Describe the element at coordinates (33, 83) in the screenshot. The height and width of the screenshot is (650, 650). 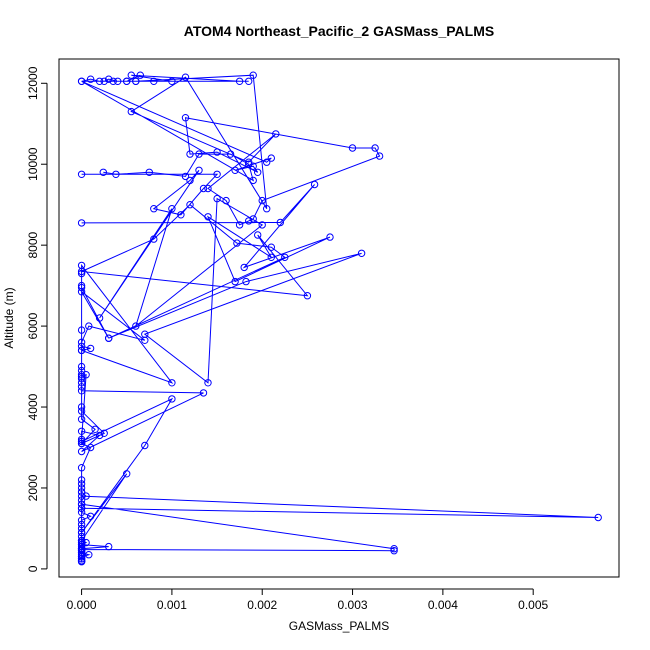
I see `y-tick-label: 12000` at that location.